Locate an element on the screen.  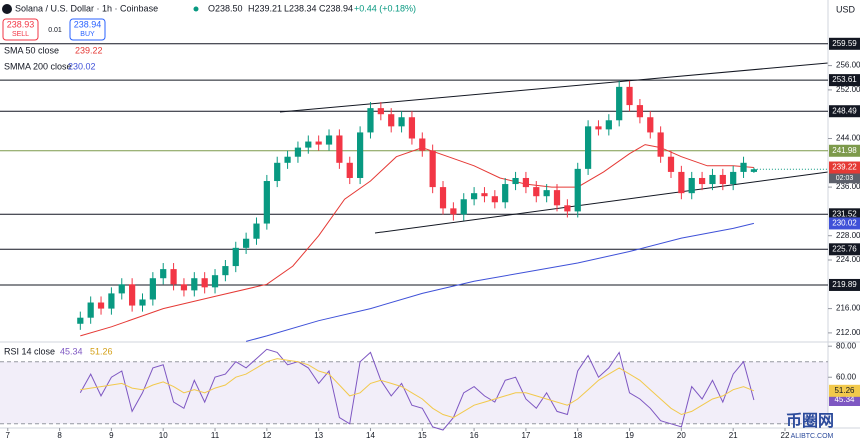
x-tick-label: 17 is located at coordinates (525, 435).